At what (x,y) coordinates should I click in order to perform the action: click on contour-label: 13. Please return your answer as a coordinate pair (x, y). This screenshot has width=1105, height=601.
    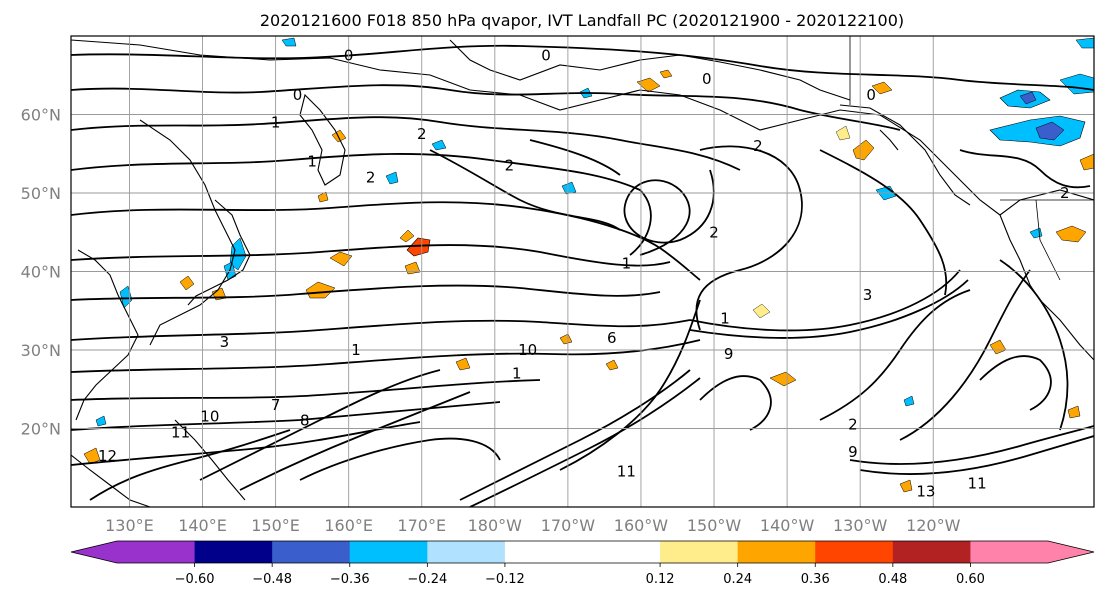
    Looking at the image, I should click on (925, 491).